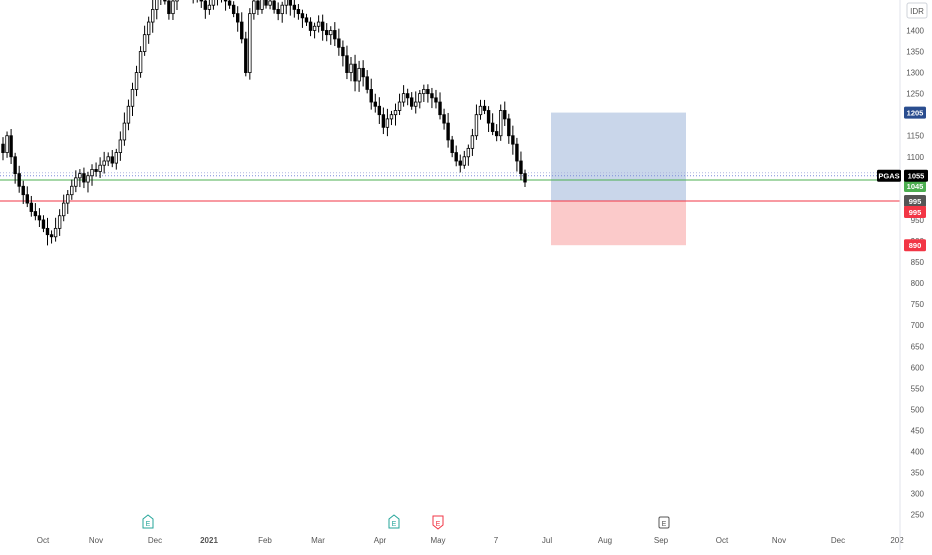  Describe the element at coordinates (547, 540) in the screenshot. I see `x-tick-label: Jul` at that location.